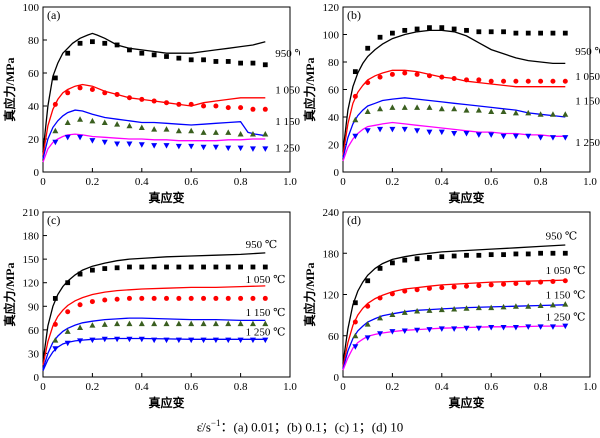  Describe the element at coordinates (587, 102) in the screenshot. I see `series-label-b-s2: 1 150 ℃` at that location.